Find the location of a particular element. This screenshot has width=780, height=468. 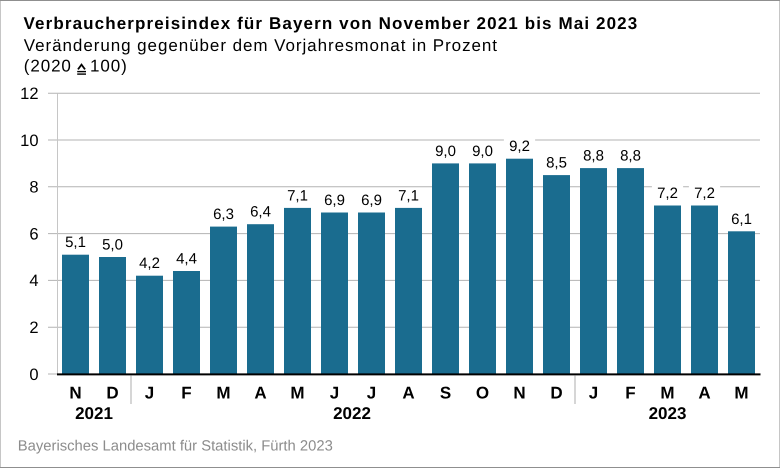

svg-text: 8 is located at coordinates (33, 188).